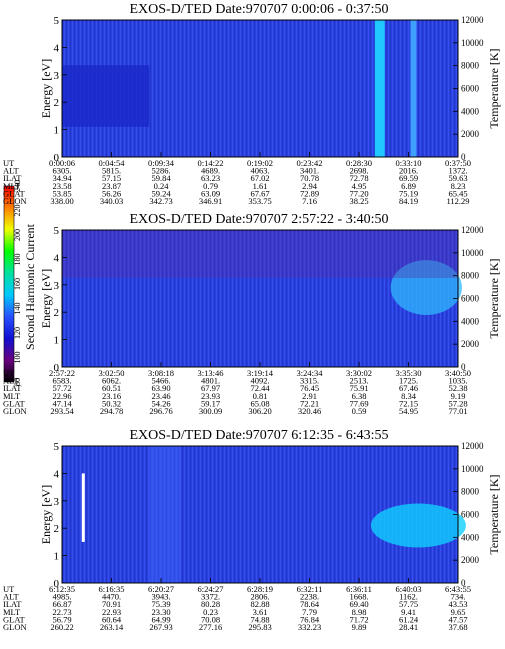 The height and width of the screenshot is (649, 505). Describe the element at coordinates (358, 201) in the screenshot. I see `table-cell: 38.25` at that location.